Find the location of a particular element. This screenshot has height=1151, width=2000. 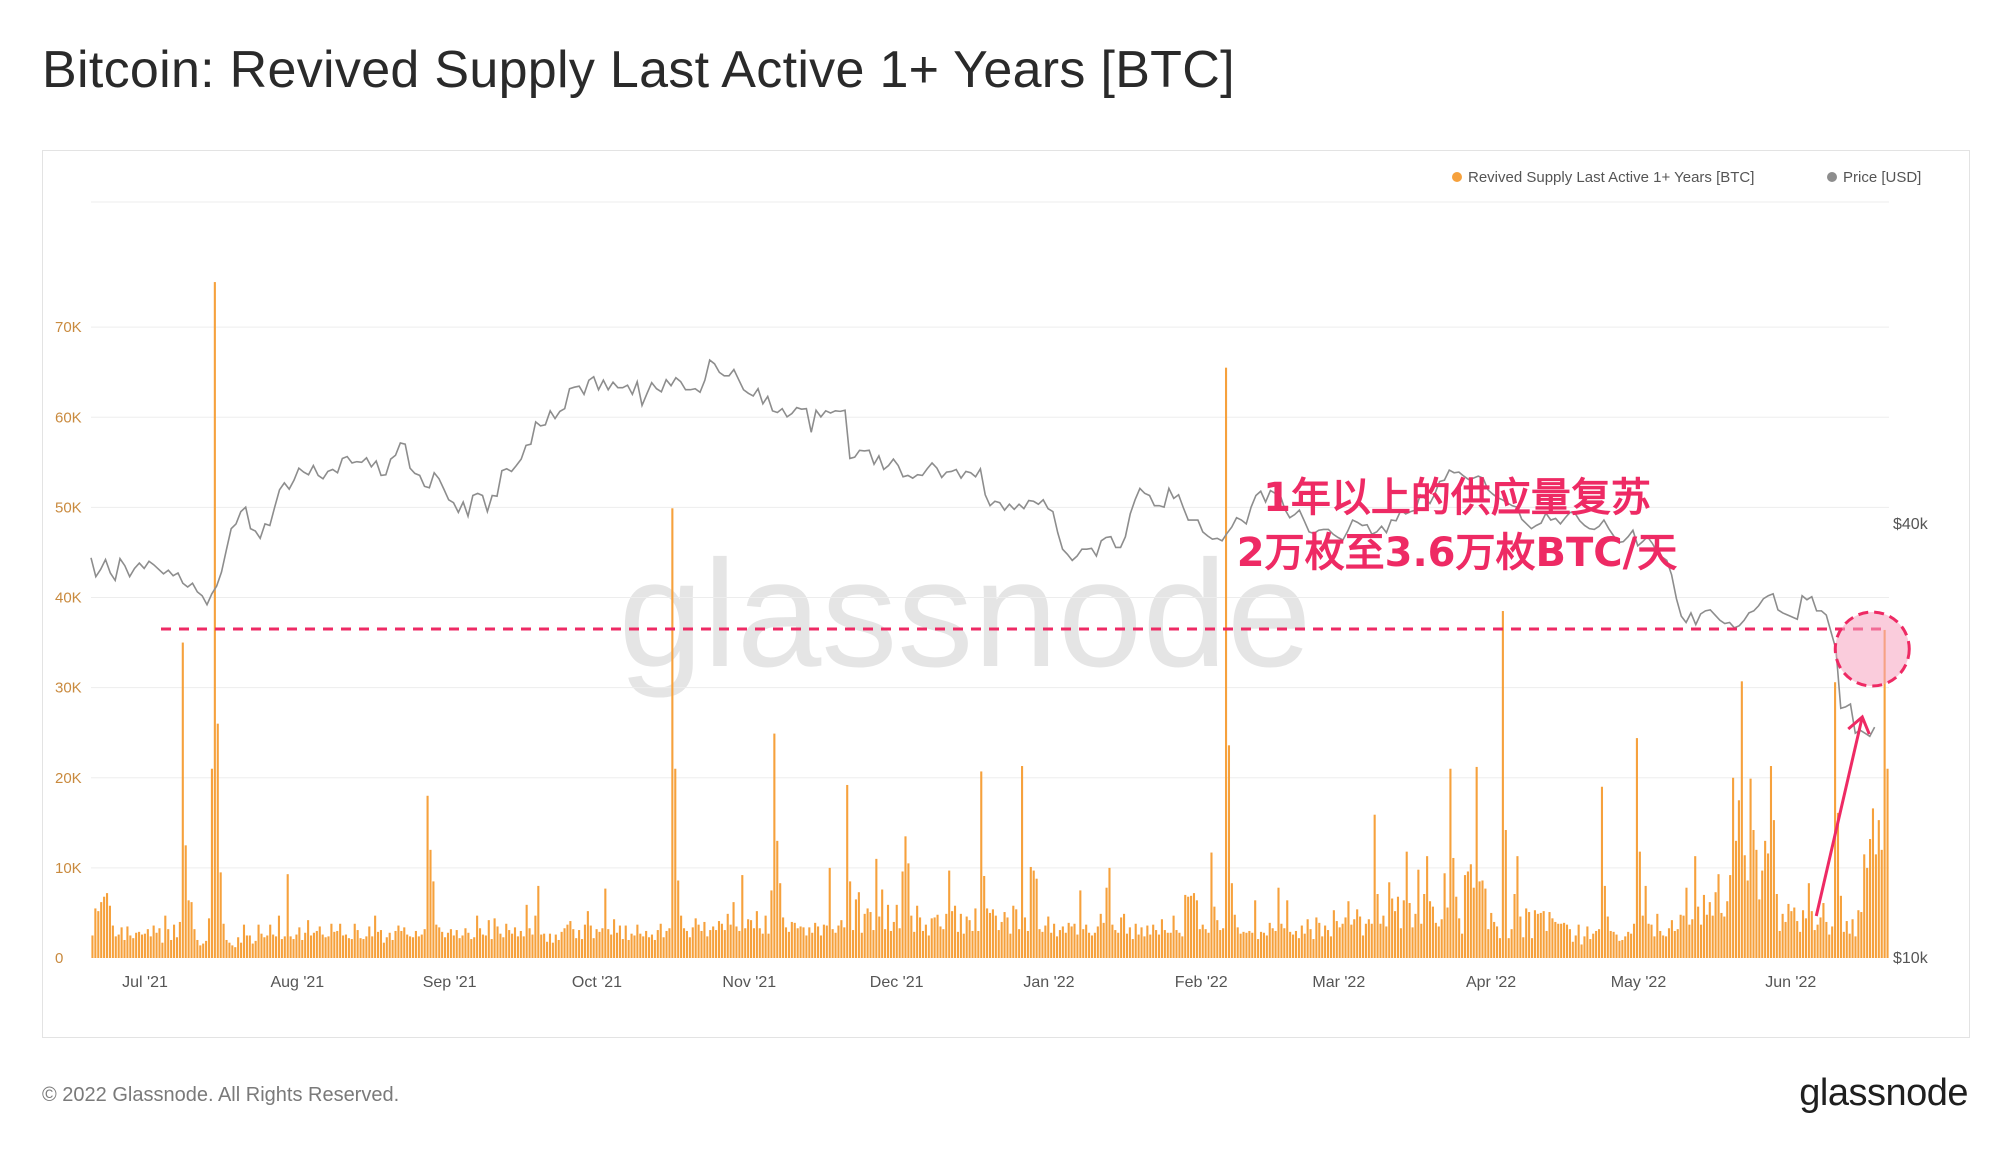

legend-price-dot is located at coordinates (1832, 177).